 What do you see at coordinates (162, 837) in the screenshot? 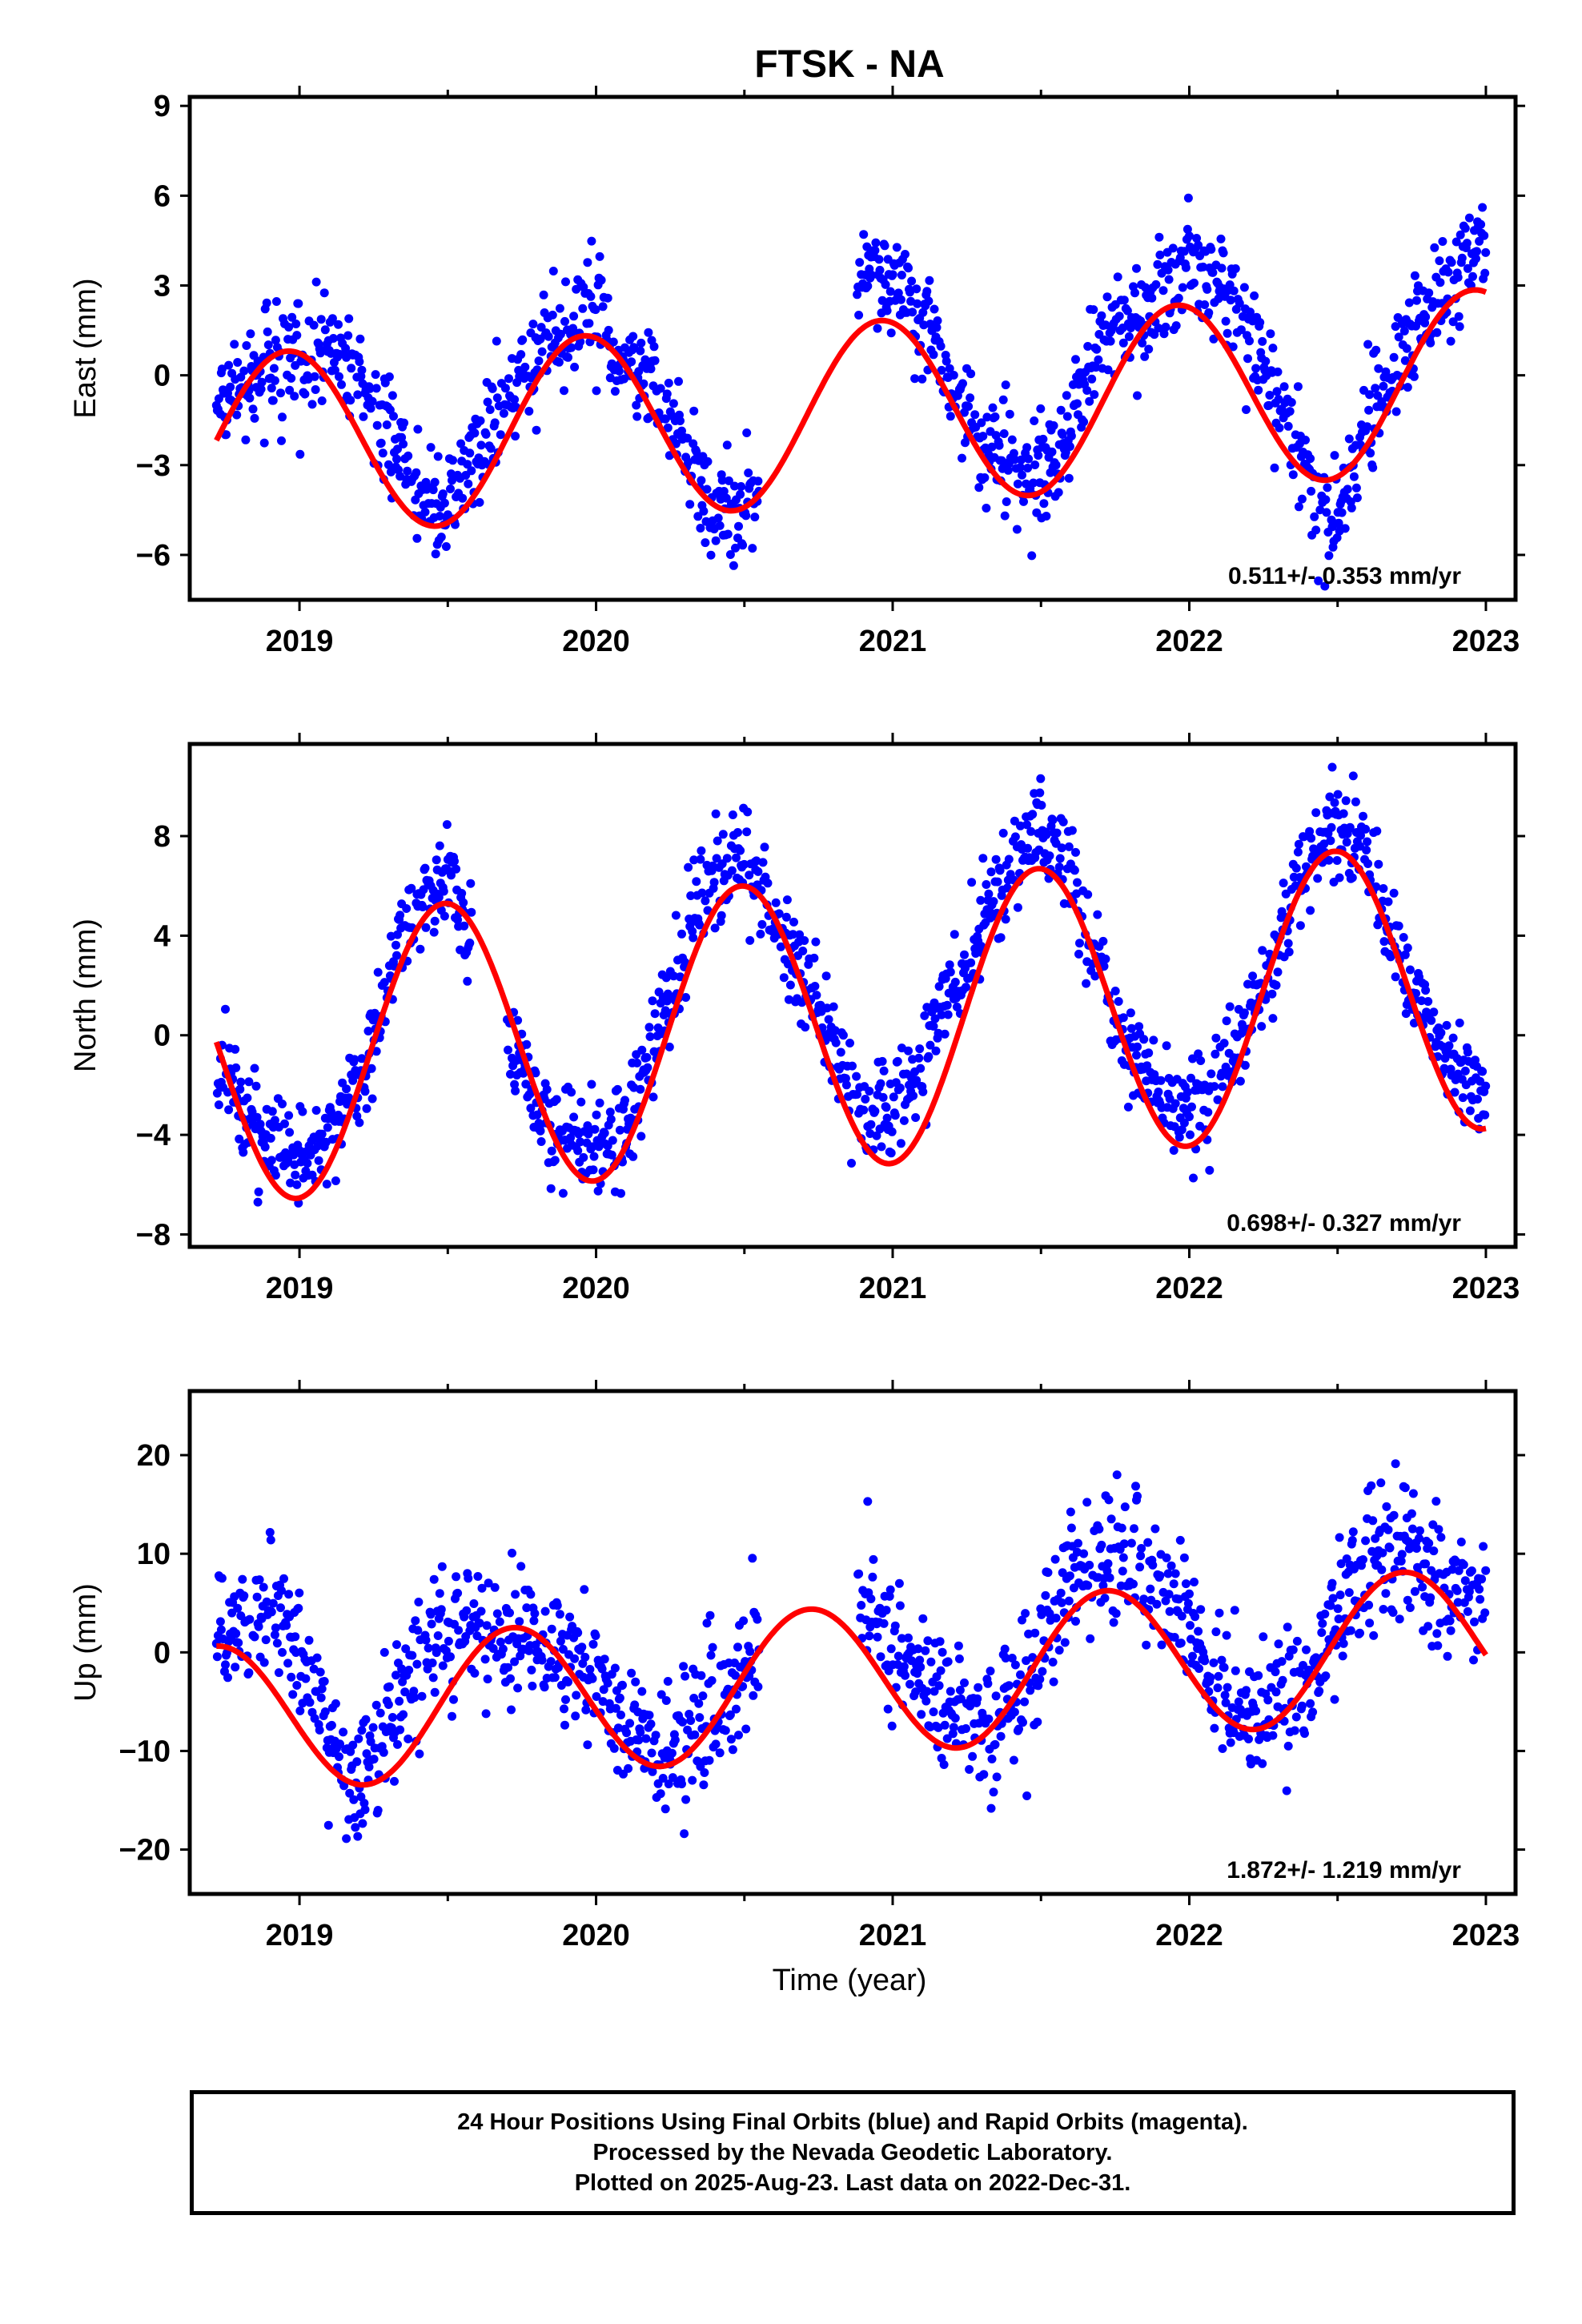
I see `y-tick-label-north-4: 8` at bounding box center [162, 837].